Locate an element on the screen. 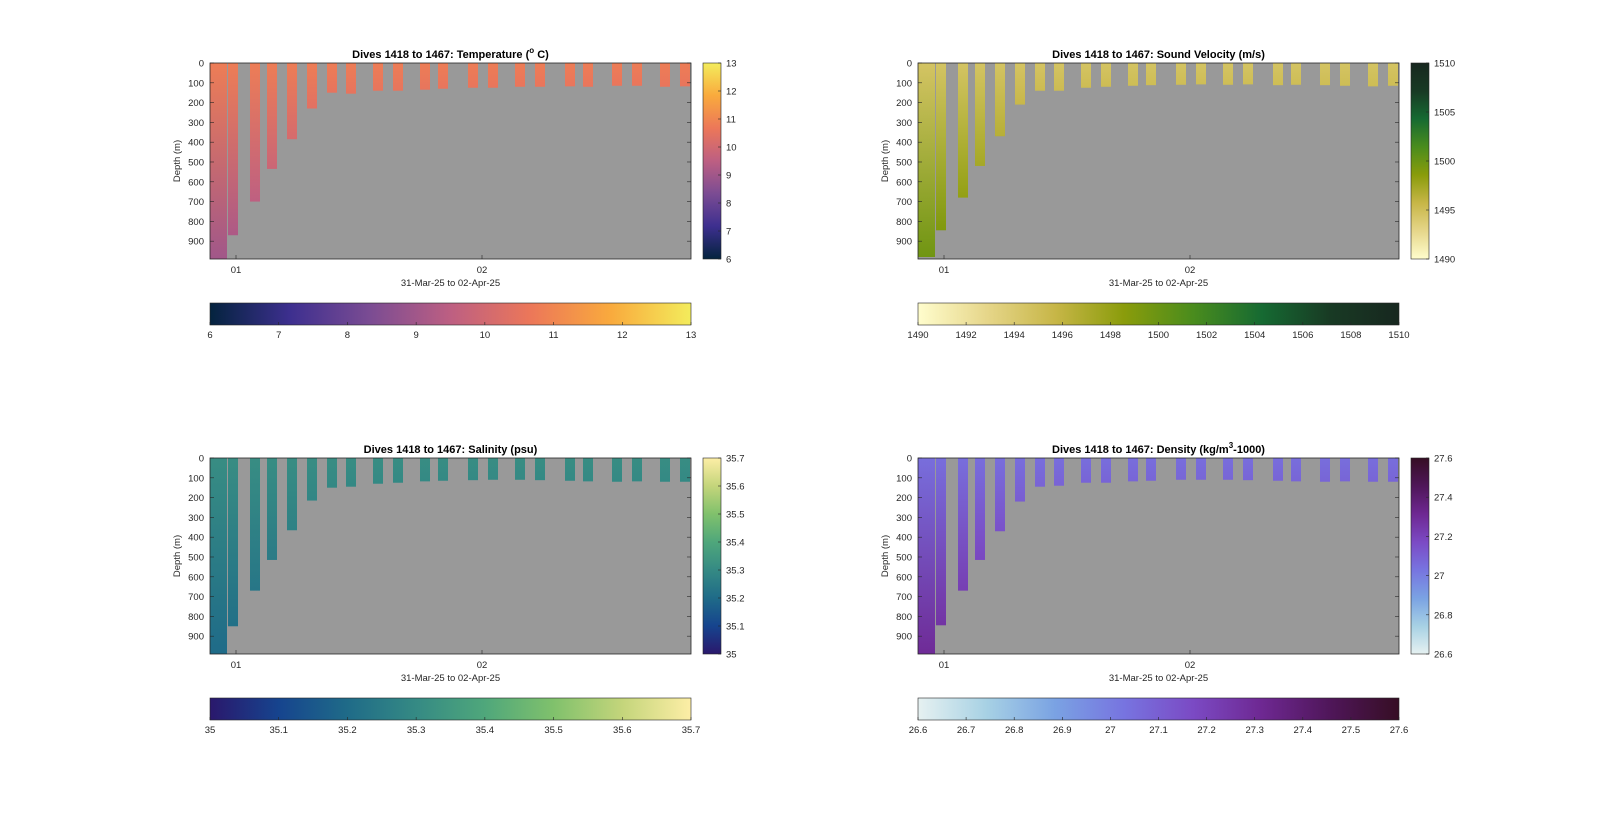 The height and width of the screenshot is (830, 1600). y-tick-label: 500 is located at coordinates (196, 557).